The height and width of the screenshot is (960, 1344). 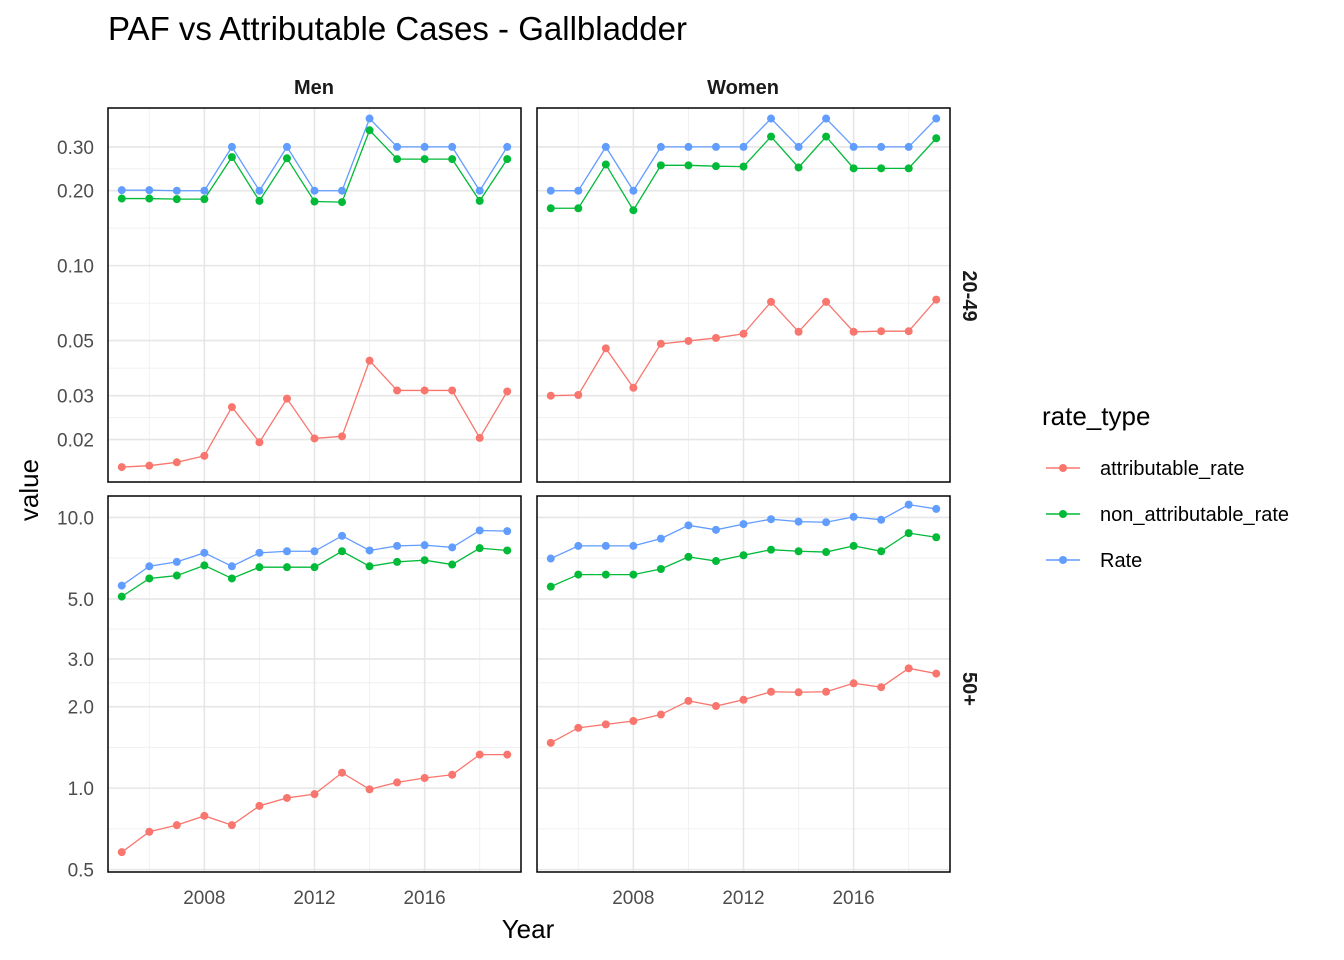 What do you see at coordinates (81, 871) in the screenshot?
I see `y-tick-label: 0.5` at bounding box center [81, 871].